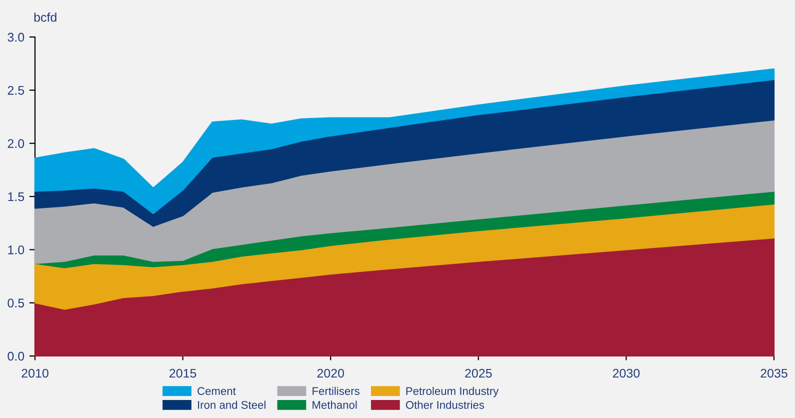  I want to click on x-tick-label: 2025, so click(478, 373).